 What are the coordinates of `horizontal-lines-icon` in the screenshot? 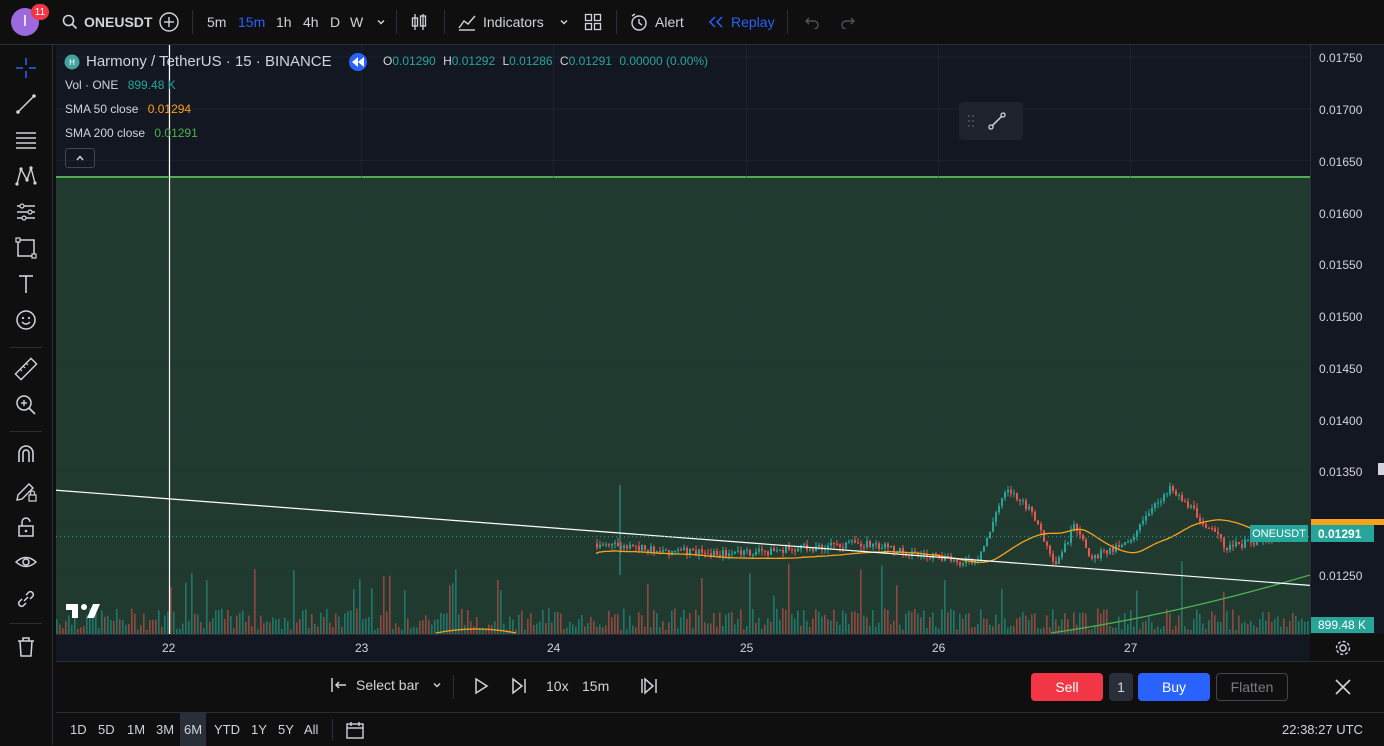 It's located at (26, 140).